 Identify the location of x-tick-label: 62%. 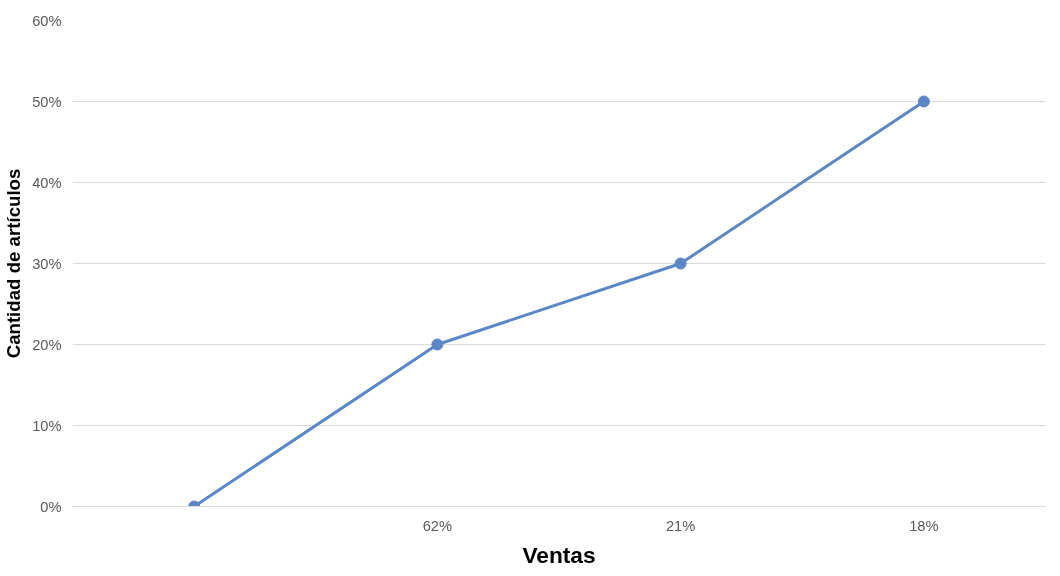
(437, 525).